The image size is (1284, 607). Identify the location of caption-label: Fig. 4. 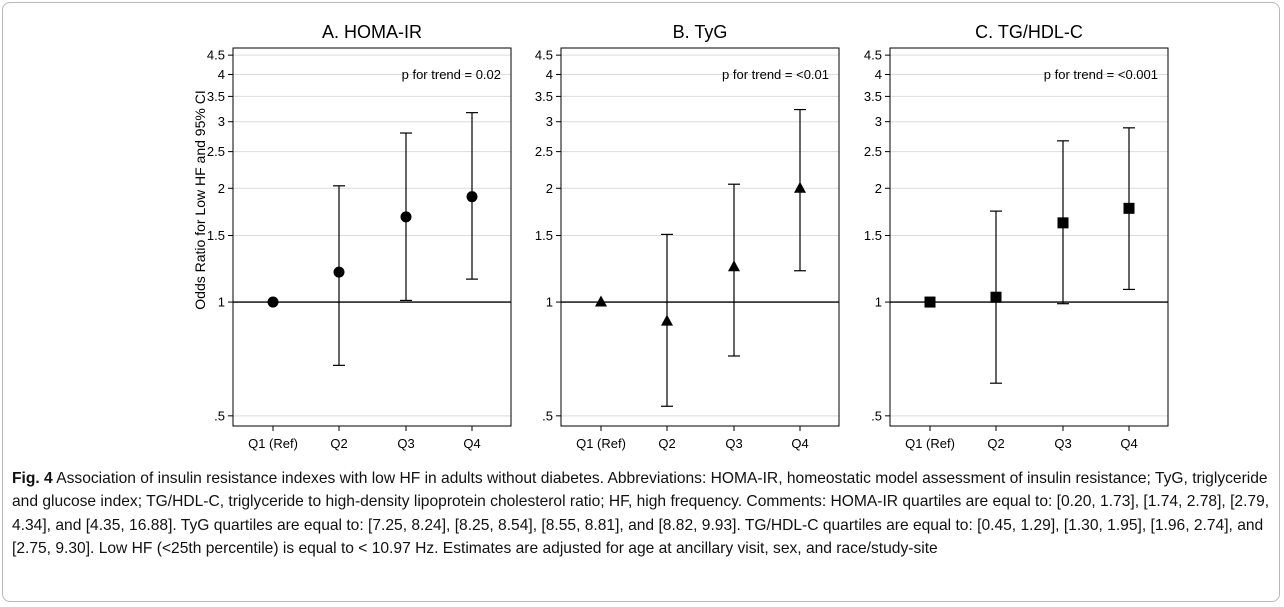
(32, 478).